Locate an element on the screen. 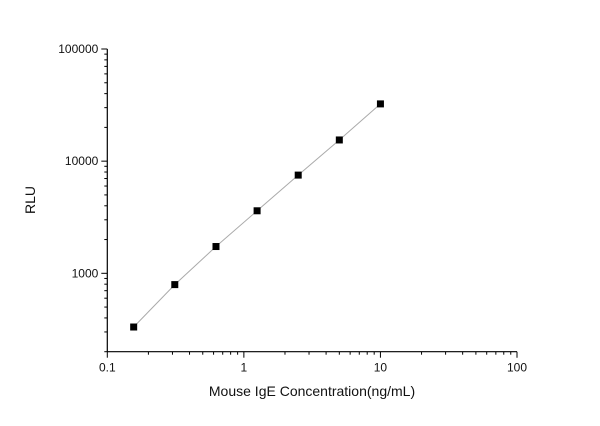 The width and height of the screenshot is (600, 426). y-tick-label: 1000 is located at coordinates (85, 273).